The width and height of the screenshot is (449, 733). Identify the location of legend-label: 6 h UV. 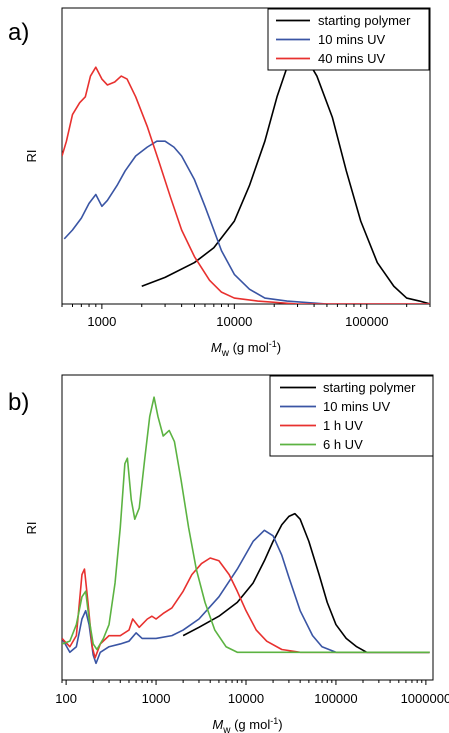
(343, 444).